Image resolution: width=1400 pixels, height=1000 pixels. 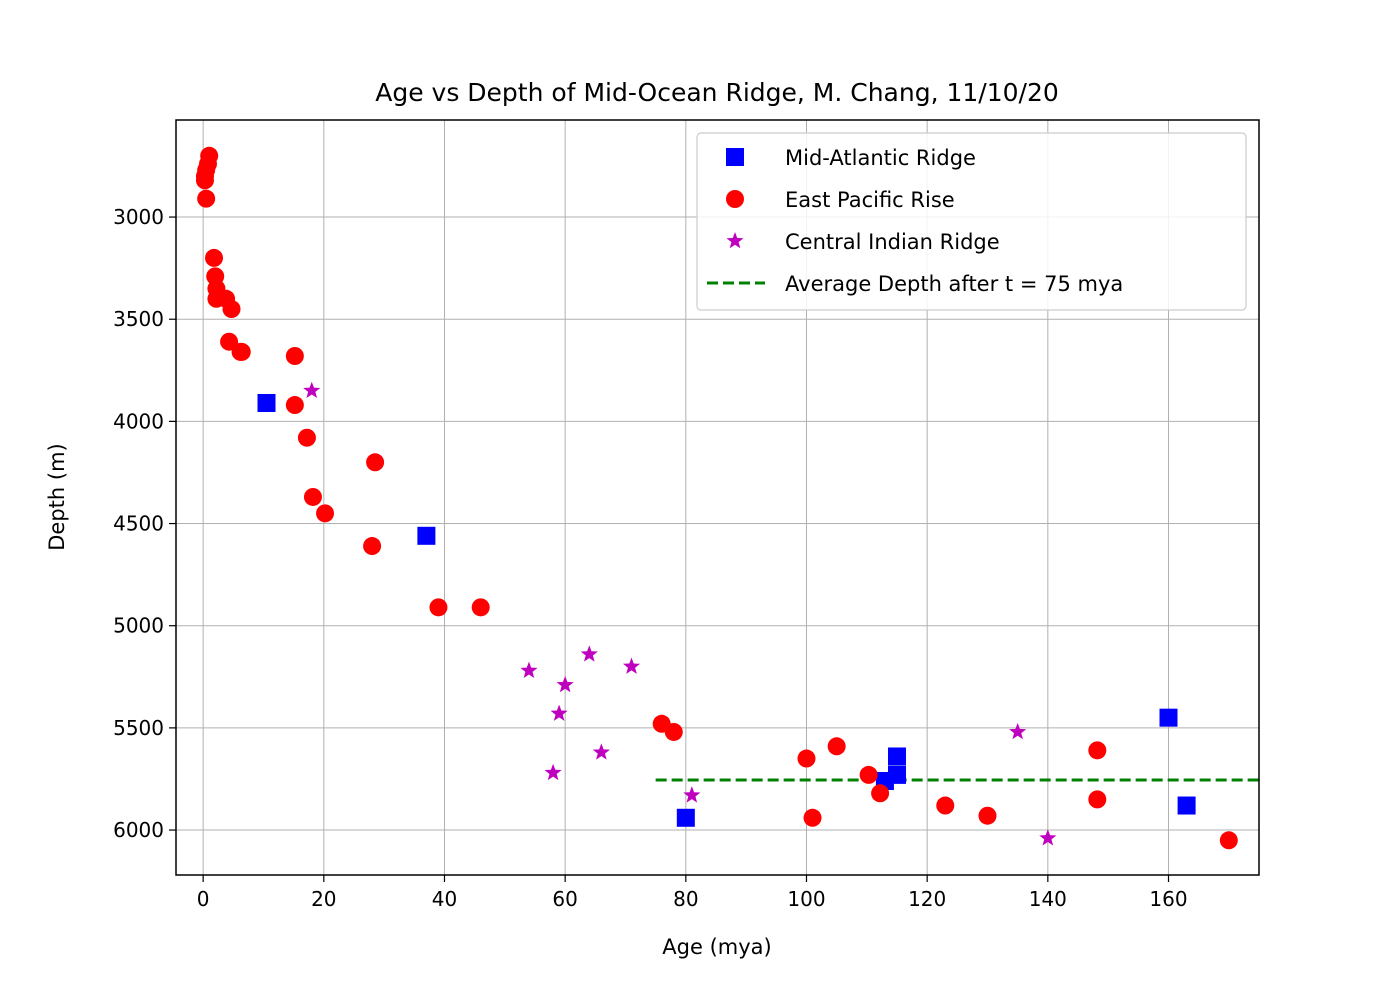 I want to click on x-tick-label: 20, so click(x=323, y=899).